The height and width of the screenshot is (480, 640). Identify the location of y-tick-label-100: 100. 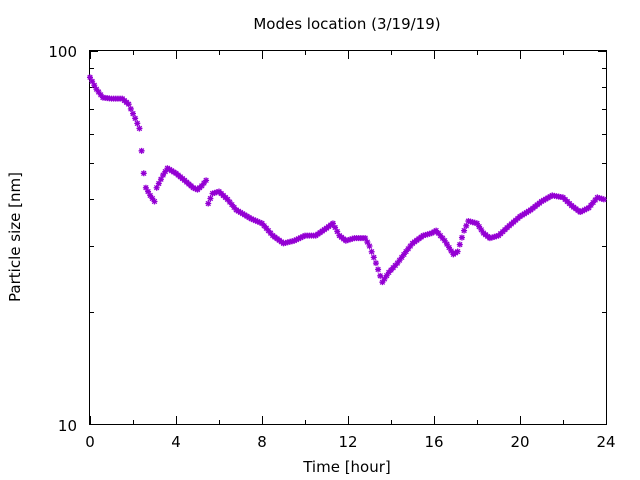
(62, 52).